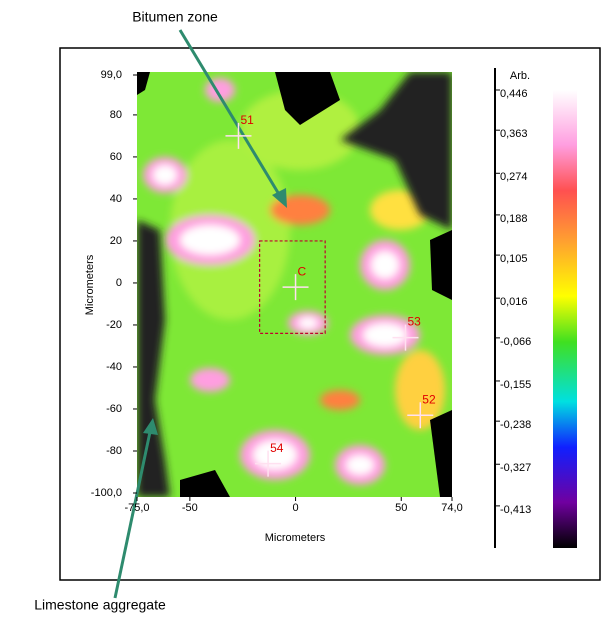 This screenshot has width=603, height=625. I want to click on colorbar, so click(565, 319).